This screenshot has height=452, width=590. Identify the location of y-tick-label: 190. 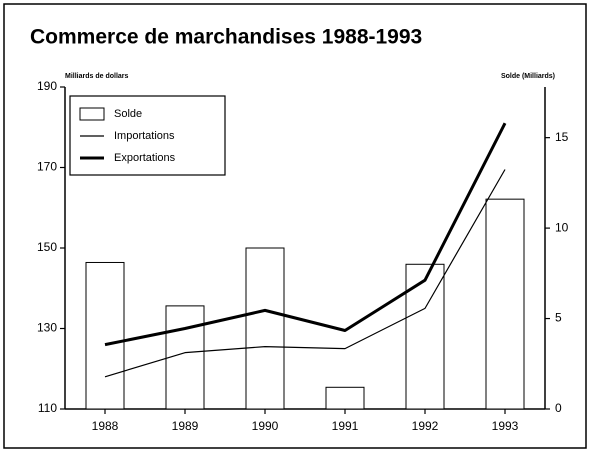
(47, 86).